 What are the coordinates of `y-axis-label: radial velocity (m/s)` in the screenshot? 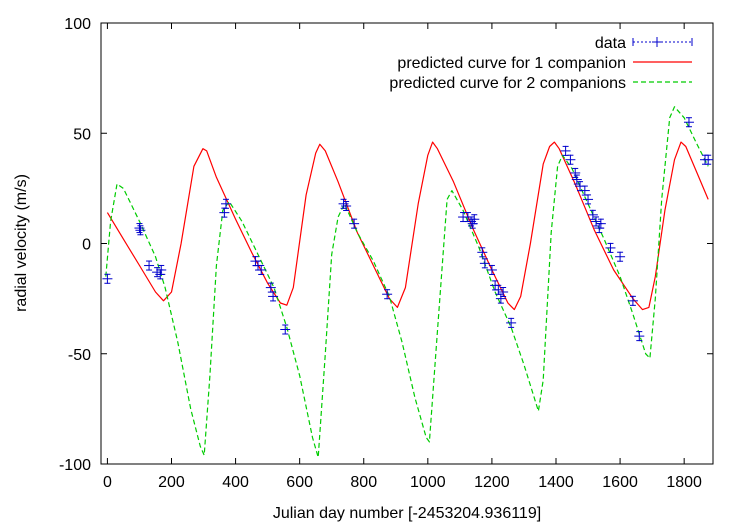 It's located at (21, 243).